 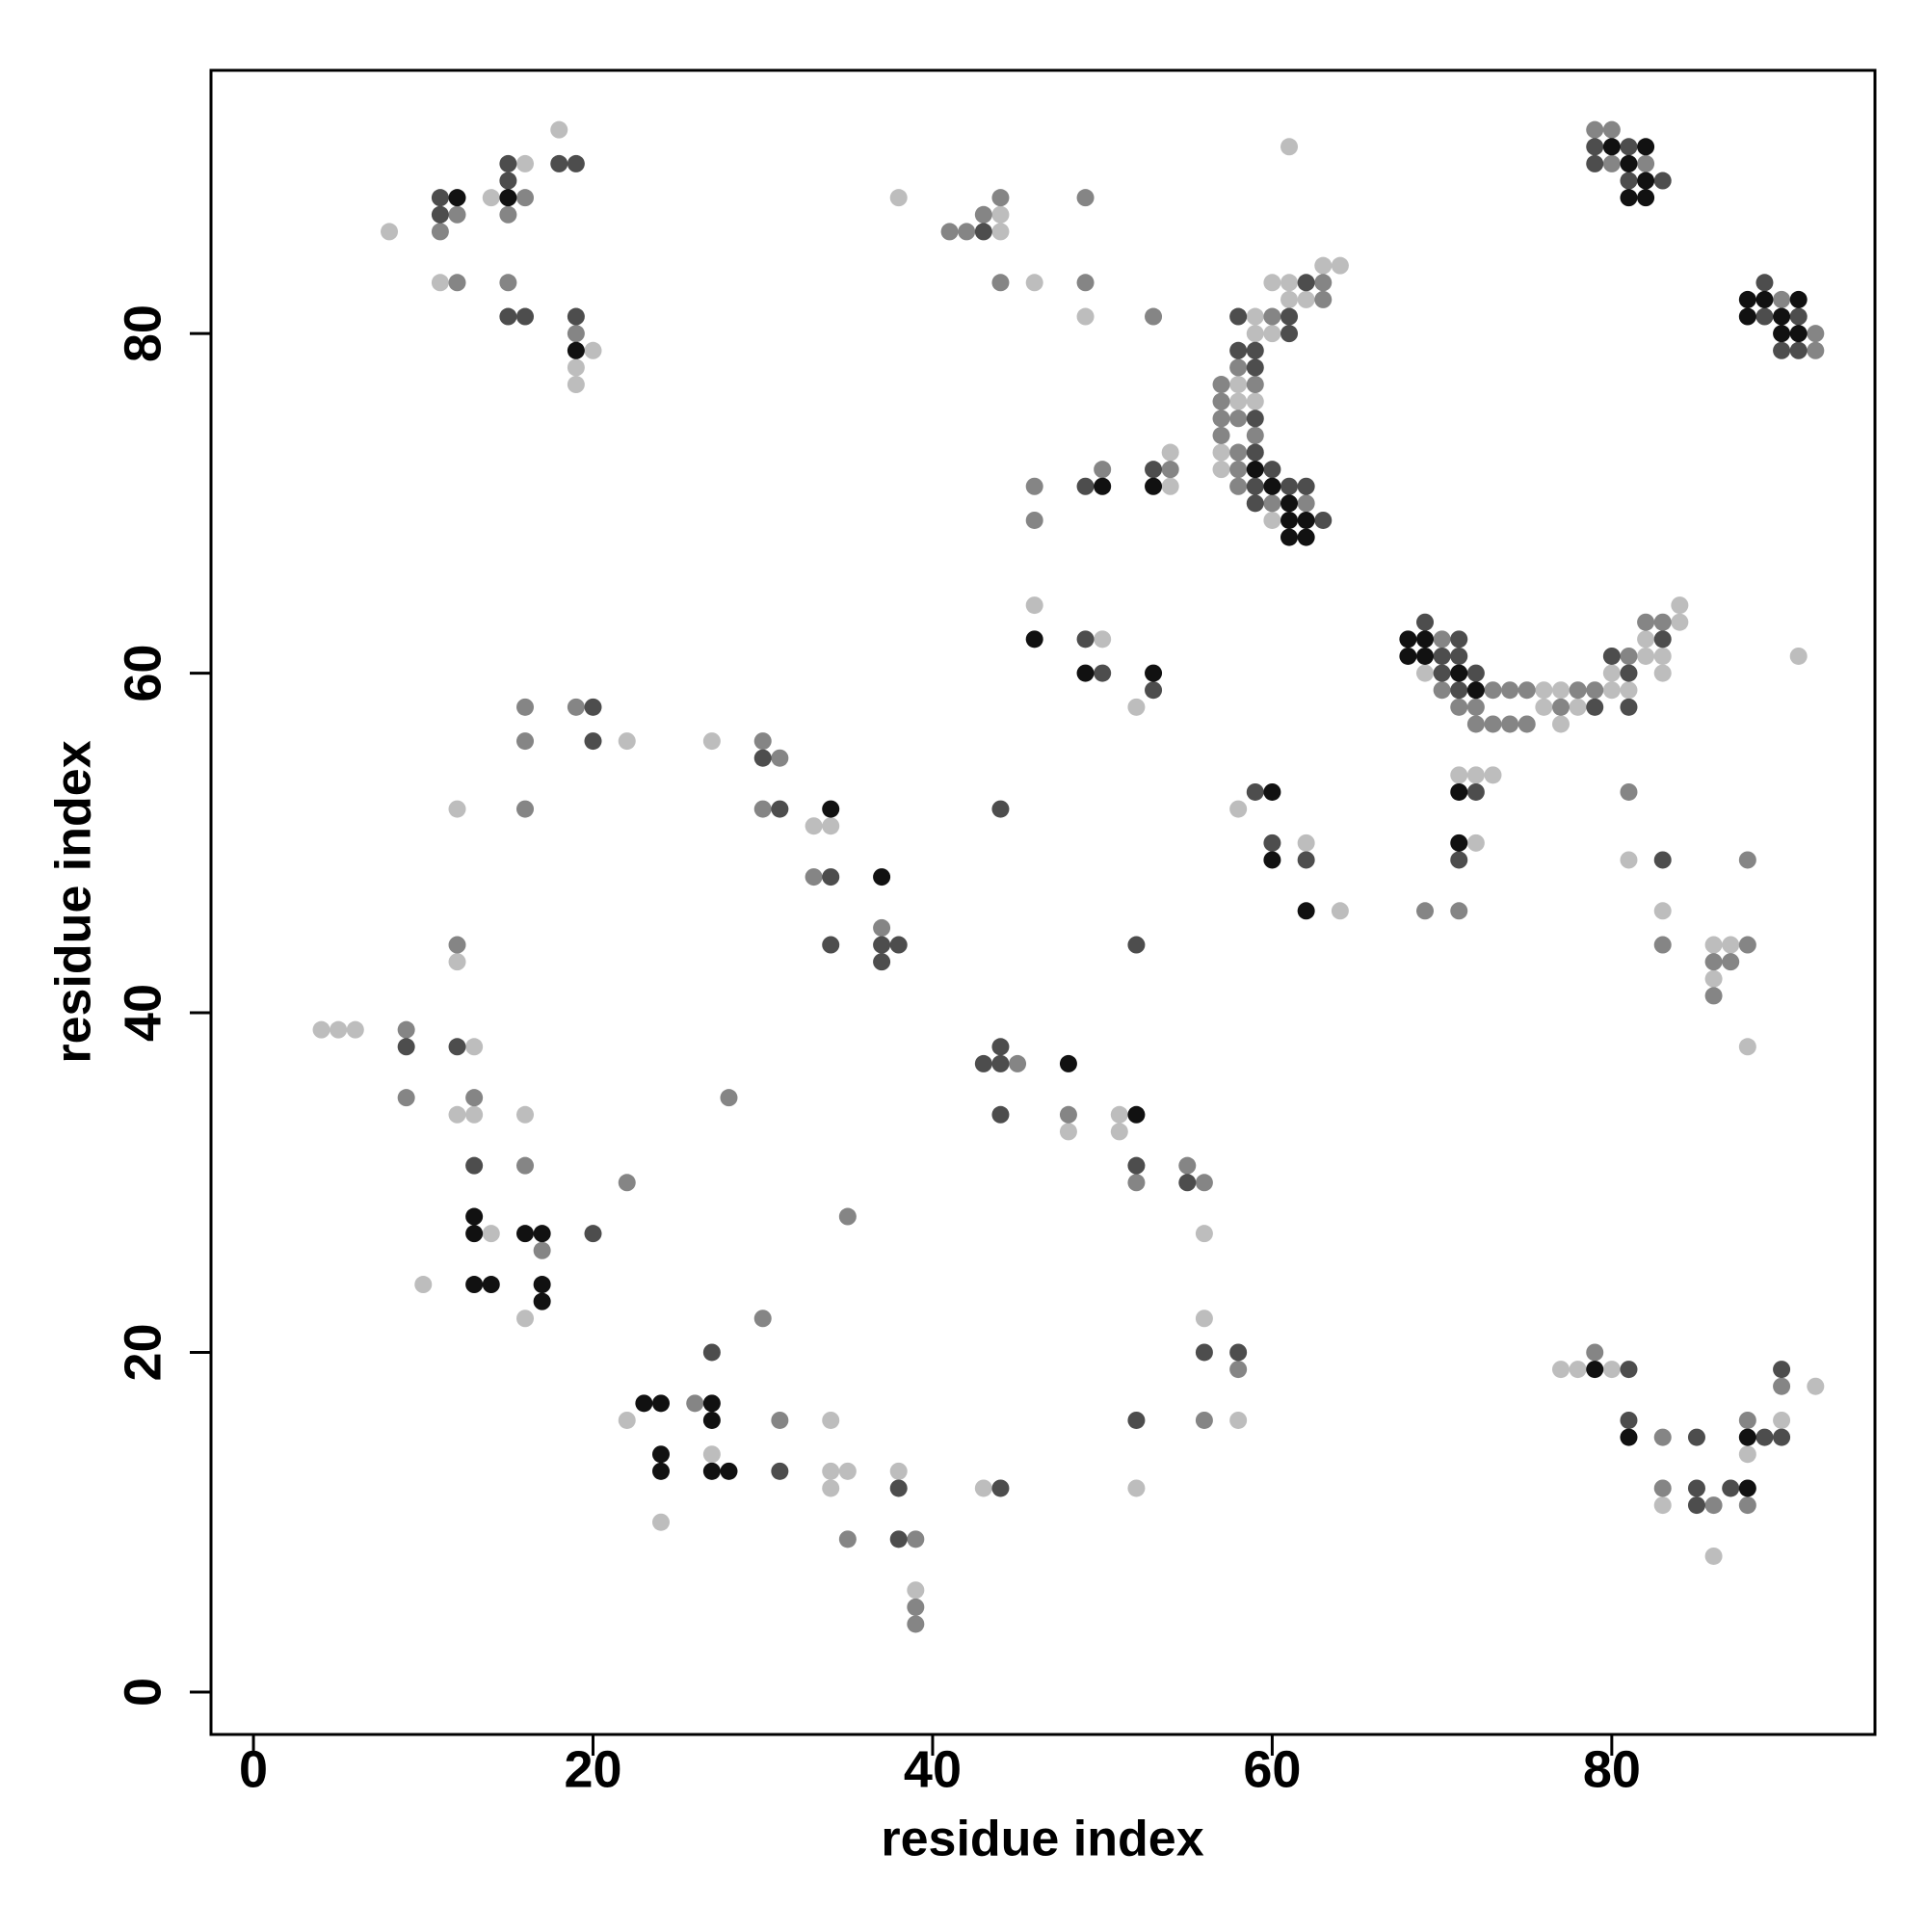 What do you see at coordinates (143, 673) in the screenshot?
I see `y-tick-label: 60` at bounding box center [143, 673].